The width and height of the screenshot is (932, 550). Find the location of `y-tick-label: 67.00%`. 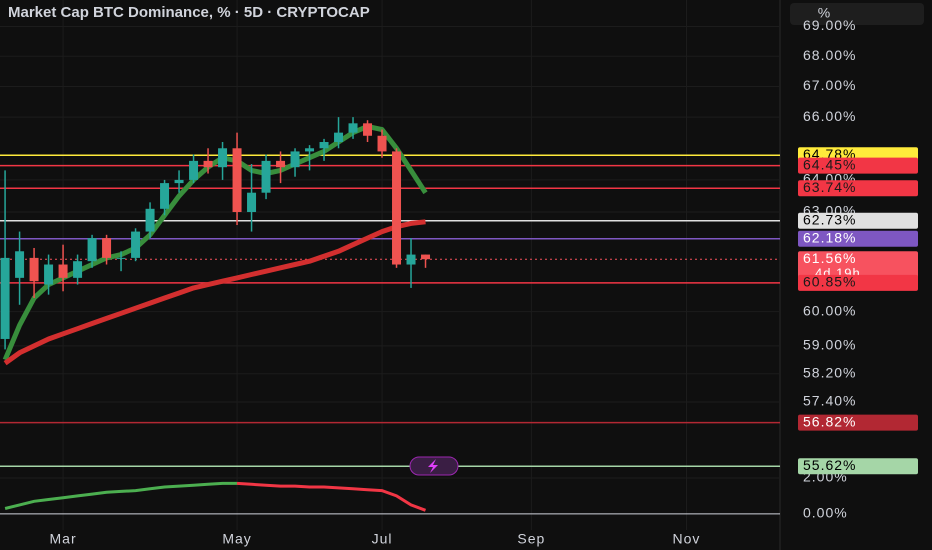

y-tick-label: 67.00% is located at coordinates (829, 85).